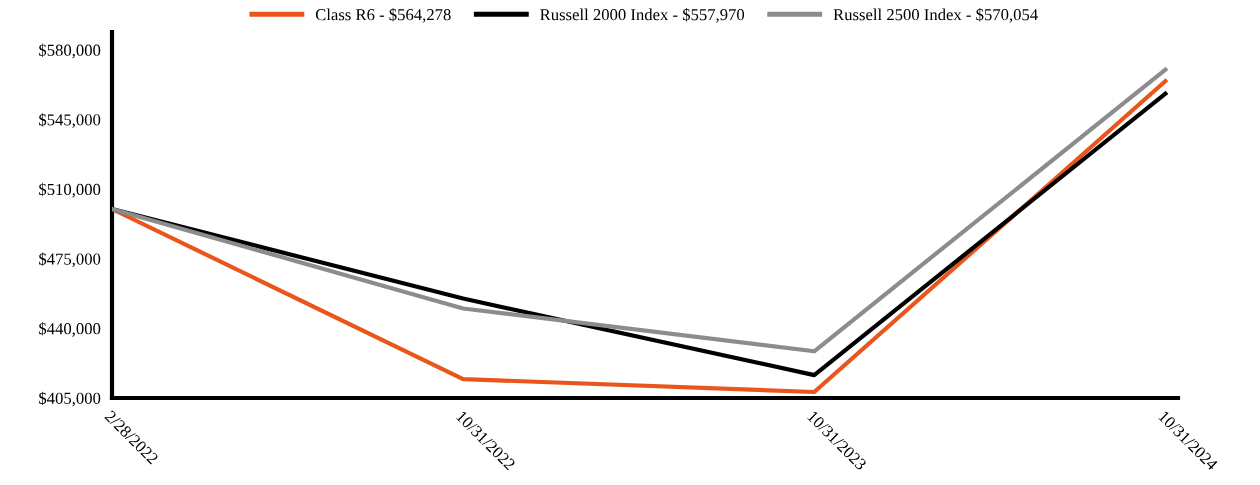  I want to click on legend-label: Russell 2500 Index - $570,054, so click(935, 15).